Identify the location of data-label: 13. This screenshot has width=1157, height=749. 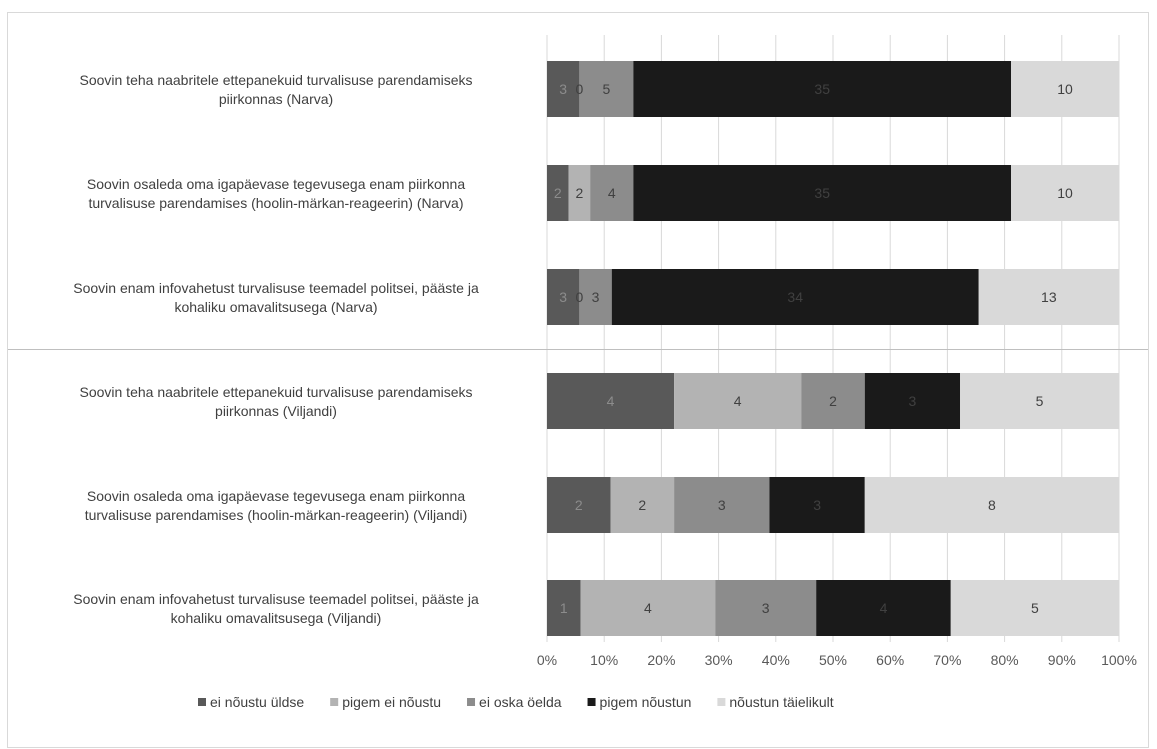
(1049, 297).